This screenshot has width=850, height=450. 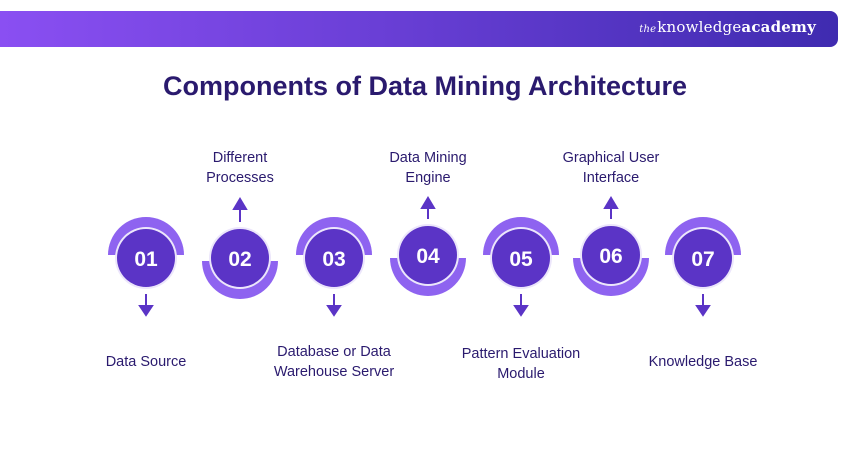 I want to click on page-title: Components of Data Mining Architecture, so click(x=425, y=86).